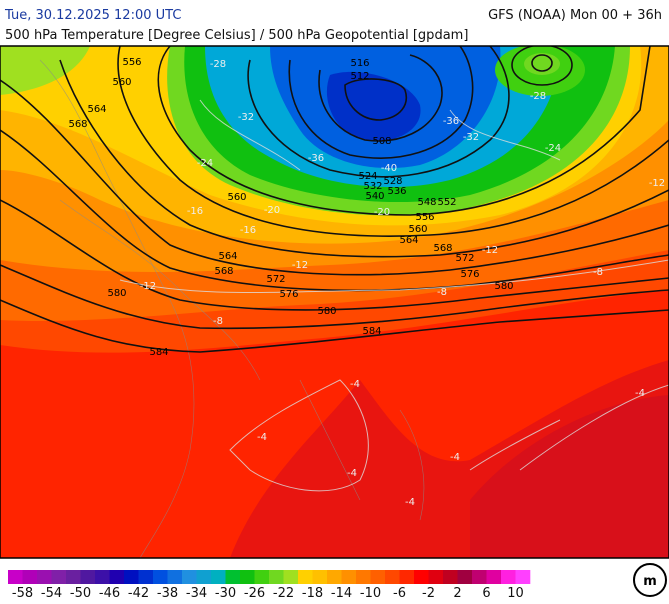 This screenshot has height=604, width=669. I want to click on geopotential-label: 524, so click(367, 176).